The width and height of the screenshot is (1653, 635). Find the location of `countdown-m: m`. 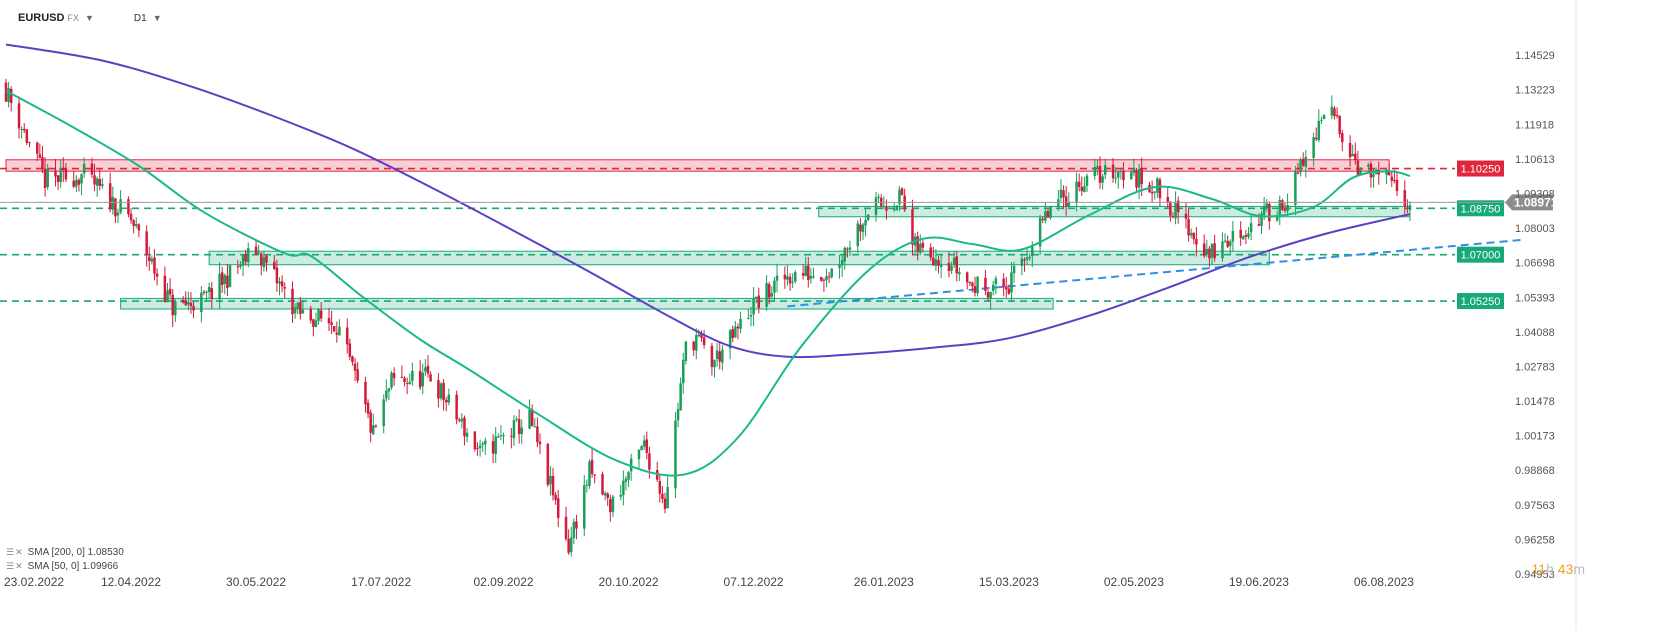

countdown-m: m is located at coordinates (1579, 569).